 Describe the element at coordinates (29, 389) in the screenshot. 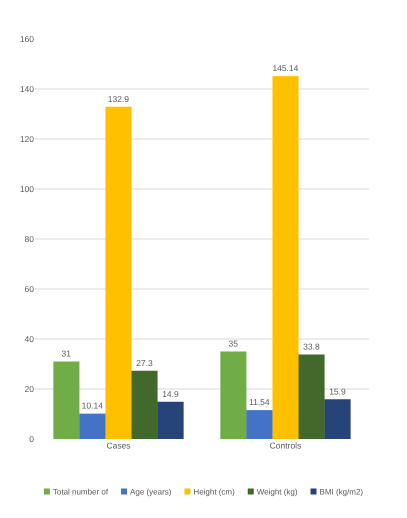

I see `y-tick-label: 20` at that location.